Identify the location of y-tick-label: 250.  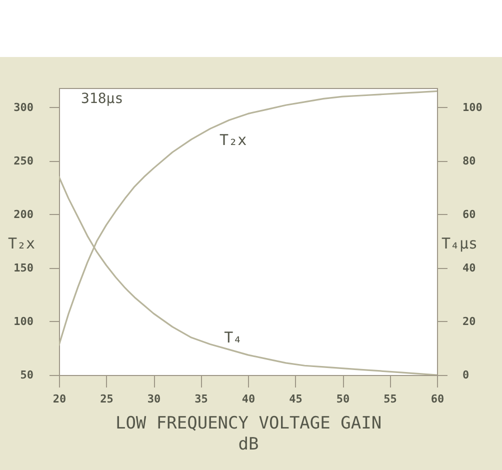
(24, 161).